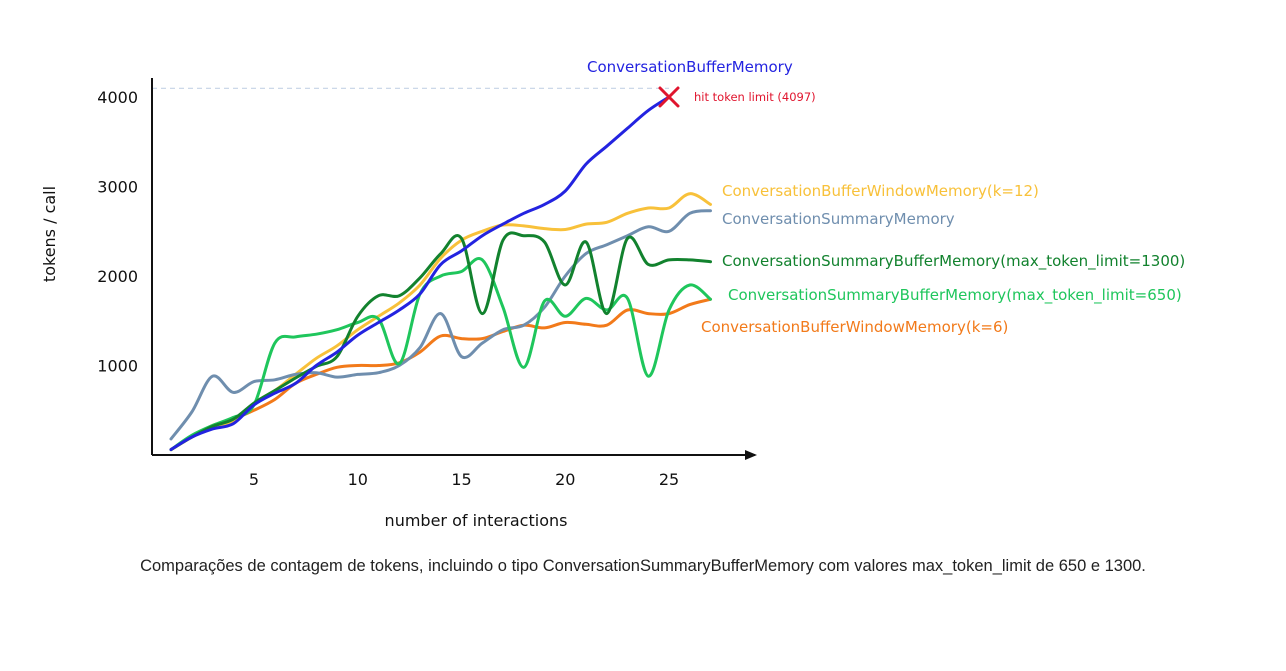 This screenshot has width=1286, height=671. Describe the element at coordinates (358, 479) in the screenshot. I see `x-tick-label: 10` at that location.